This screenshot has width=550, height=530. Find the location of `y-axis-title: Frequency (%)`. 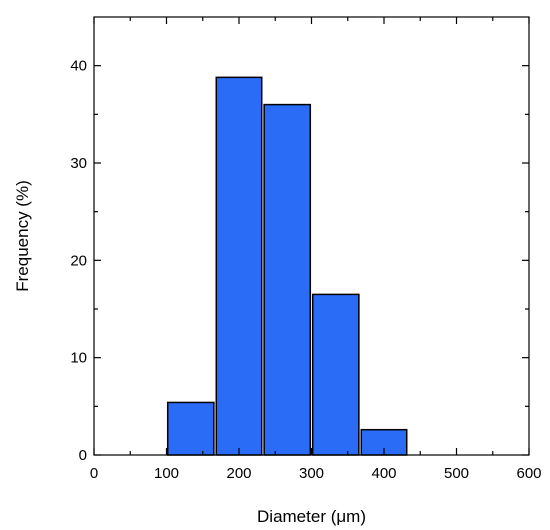

y-axis-title: Frequency (%) is located at coordinates (22, 235).